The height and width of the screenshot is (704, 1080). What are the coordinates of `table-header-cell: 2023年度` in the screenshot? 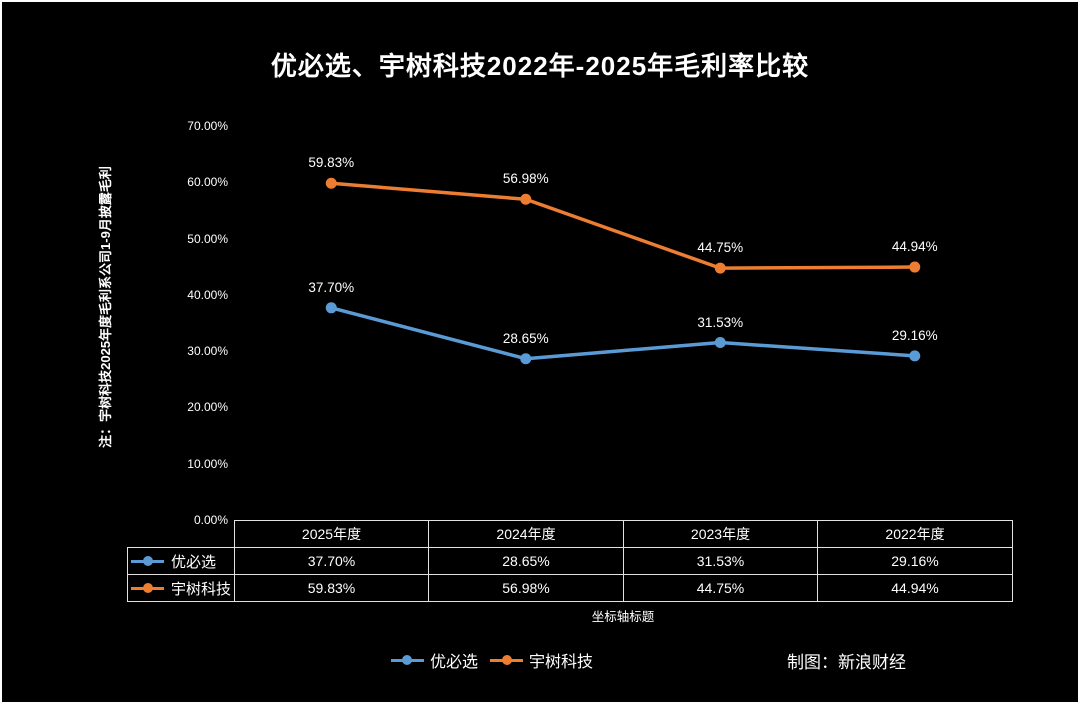 It's located at (720, 534).